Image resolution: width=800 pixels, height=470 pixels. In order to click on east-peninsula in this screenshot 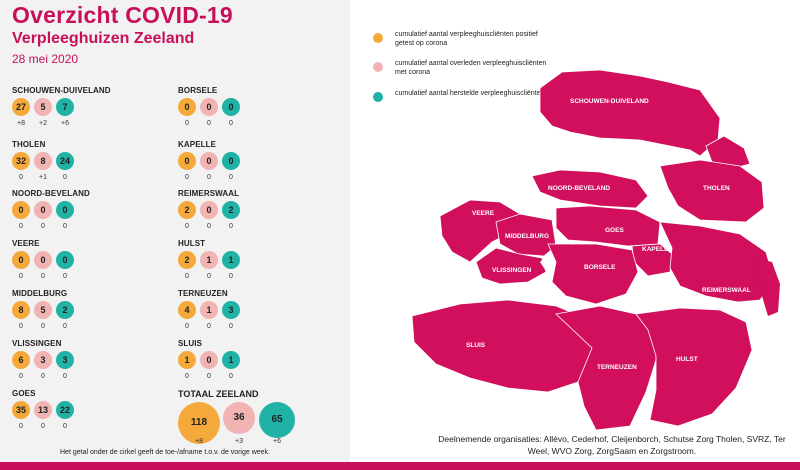, I will do `click(768, 287)`.